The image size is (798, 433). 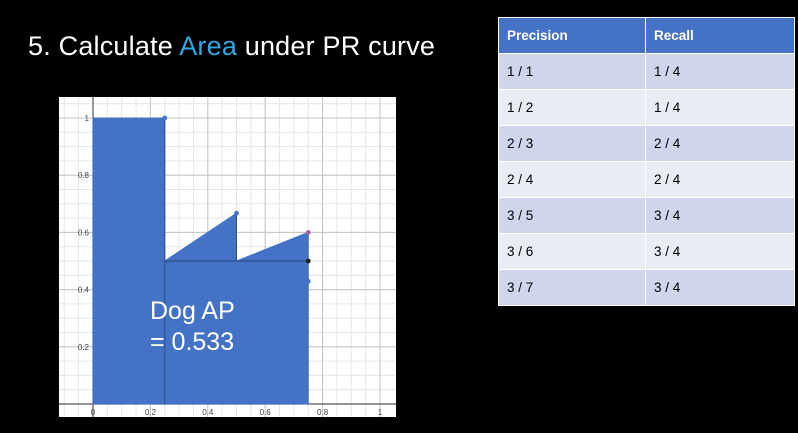 What do you see at coordinates (572, 35) in the screenshot?
I see `header-precision: Precision` at bounding box center [572, 35].